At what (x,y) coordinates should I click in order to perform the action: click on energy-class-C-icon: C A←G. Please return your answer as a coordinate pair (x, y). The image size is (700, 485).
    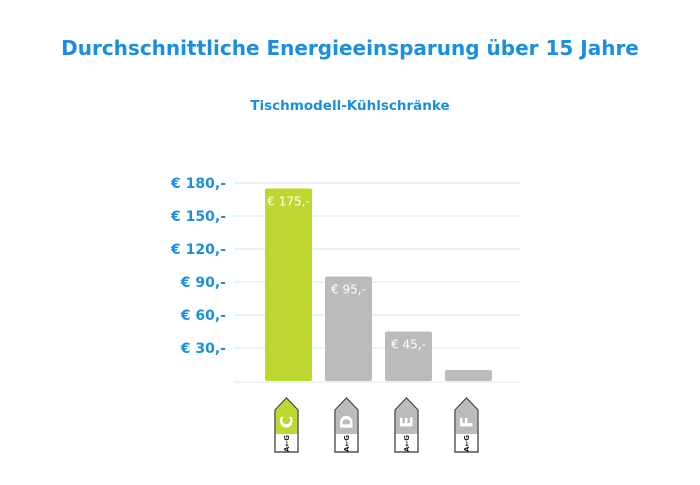
    Looking at the image, I should click on (286, 425).